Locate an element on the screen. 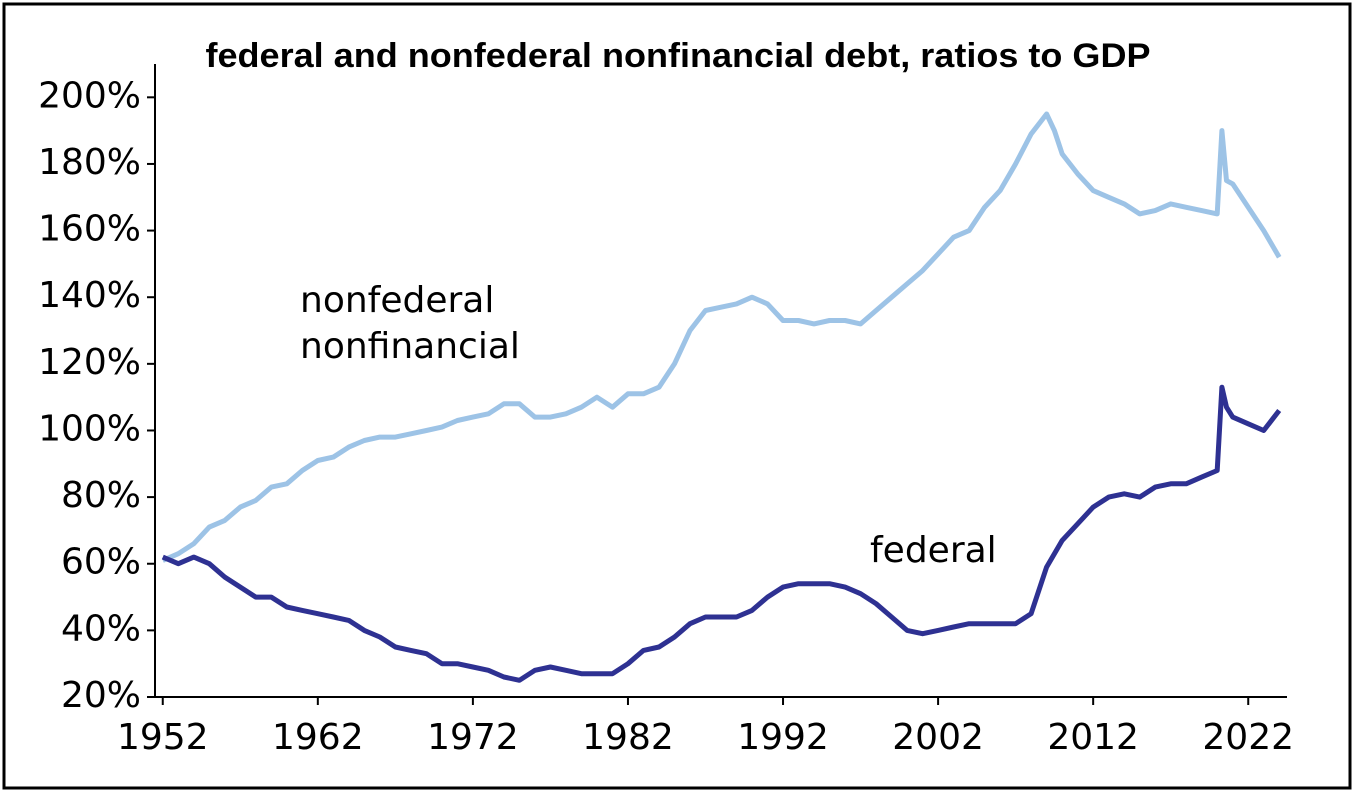 This screenshot has height=794, width=1356. y-tick-label: 100% is located at coordinates (89, 428).